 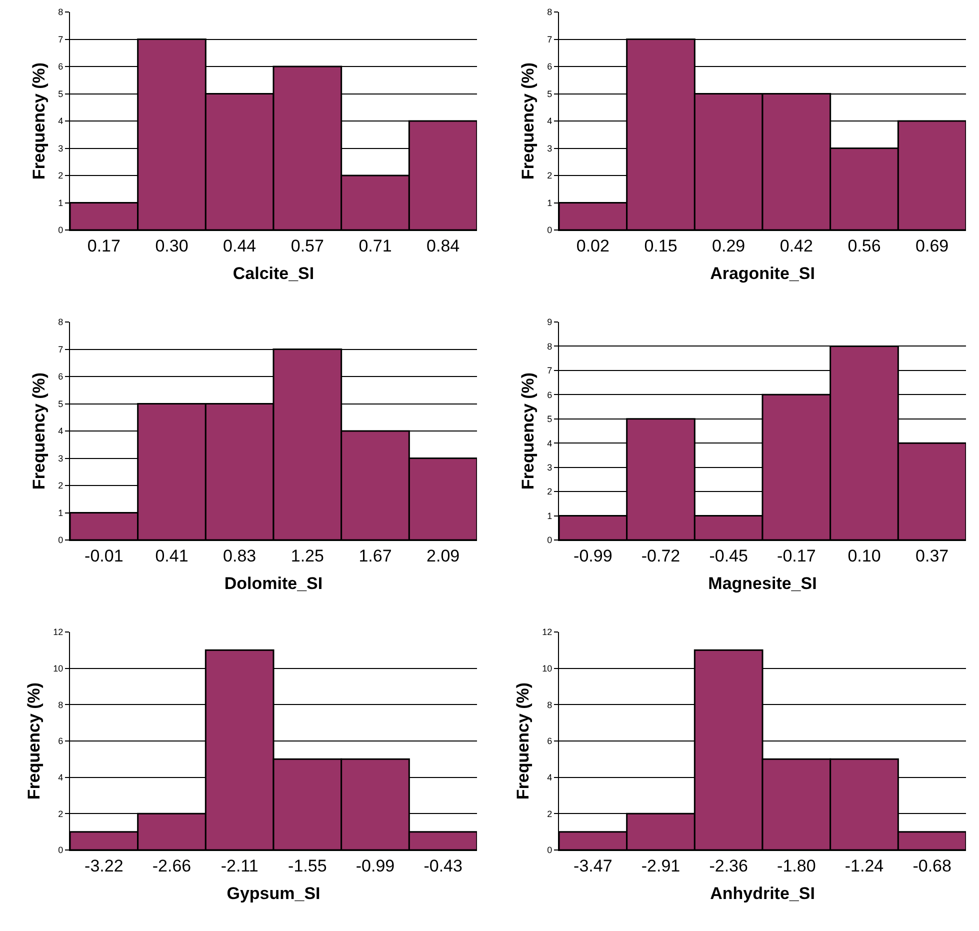 What do you see at coordinates (728, 556) in the screenshot?
I see `x-tick-label: -0.45` at bounding box center [728, 556].